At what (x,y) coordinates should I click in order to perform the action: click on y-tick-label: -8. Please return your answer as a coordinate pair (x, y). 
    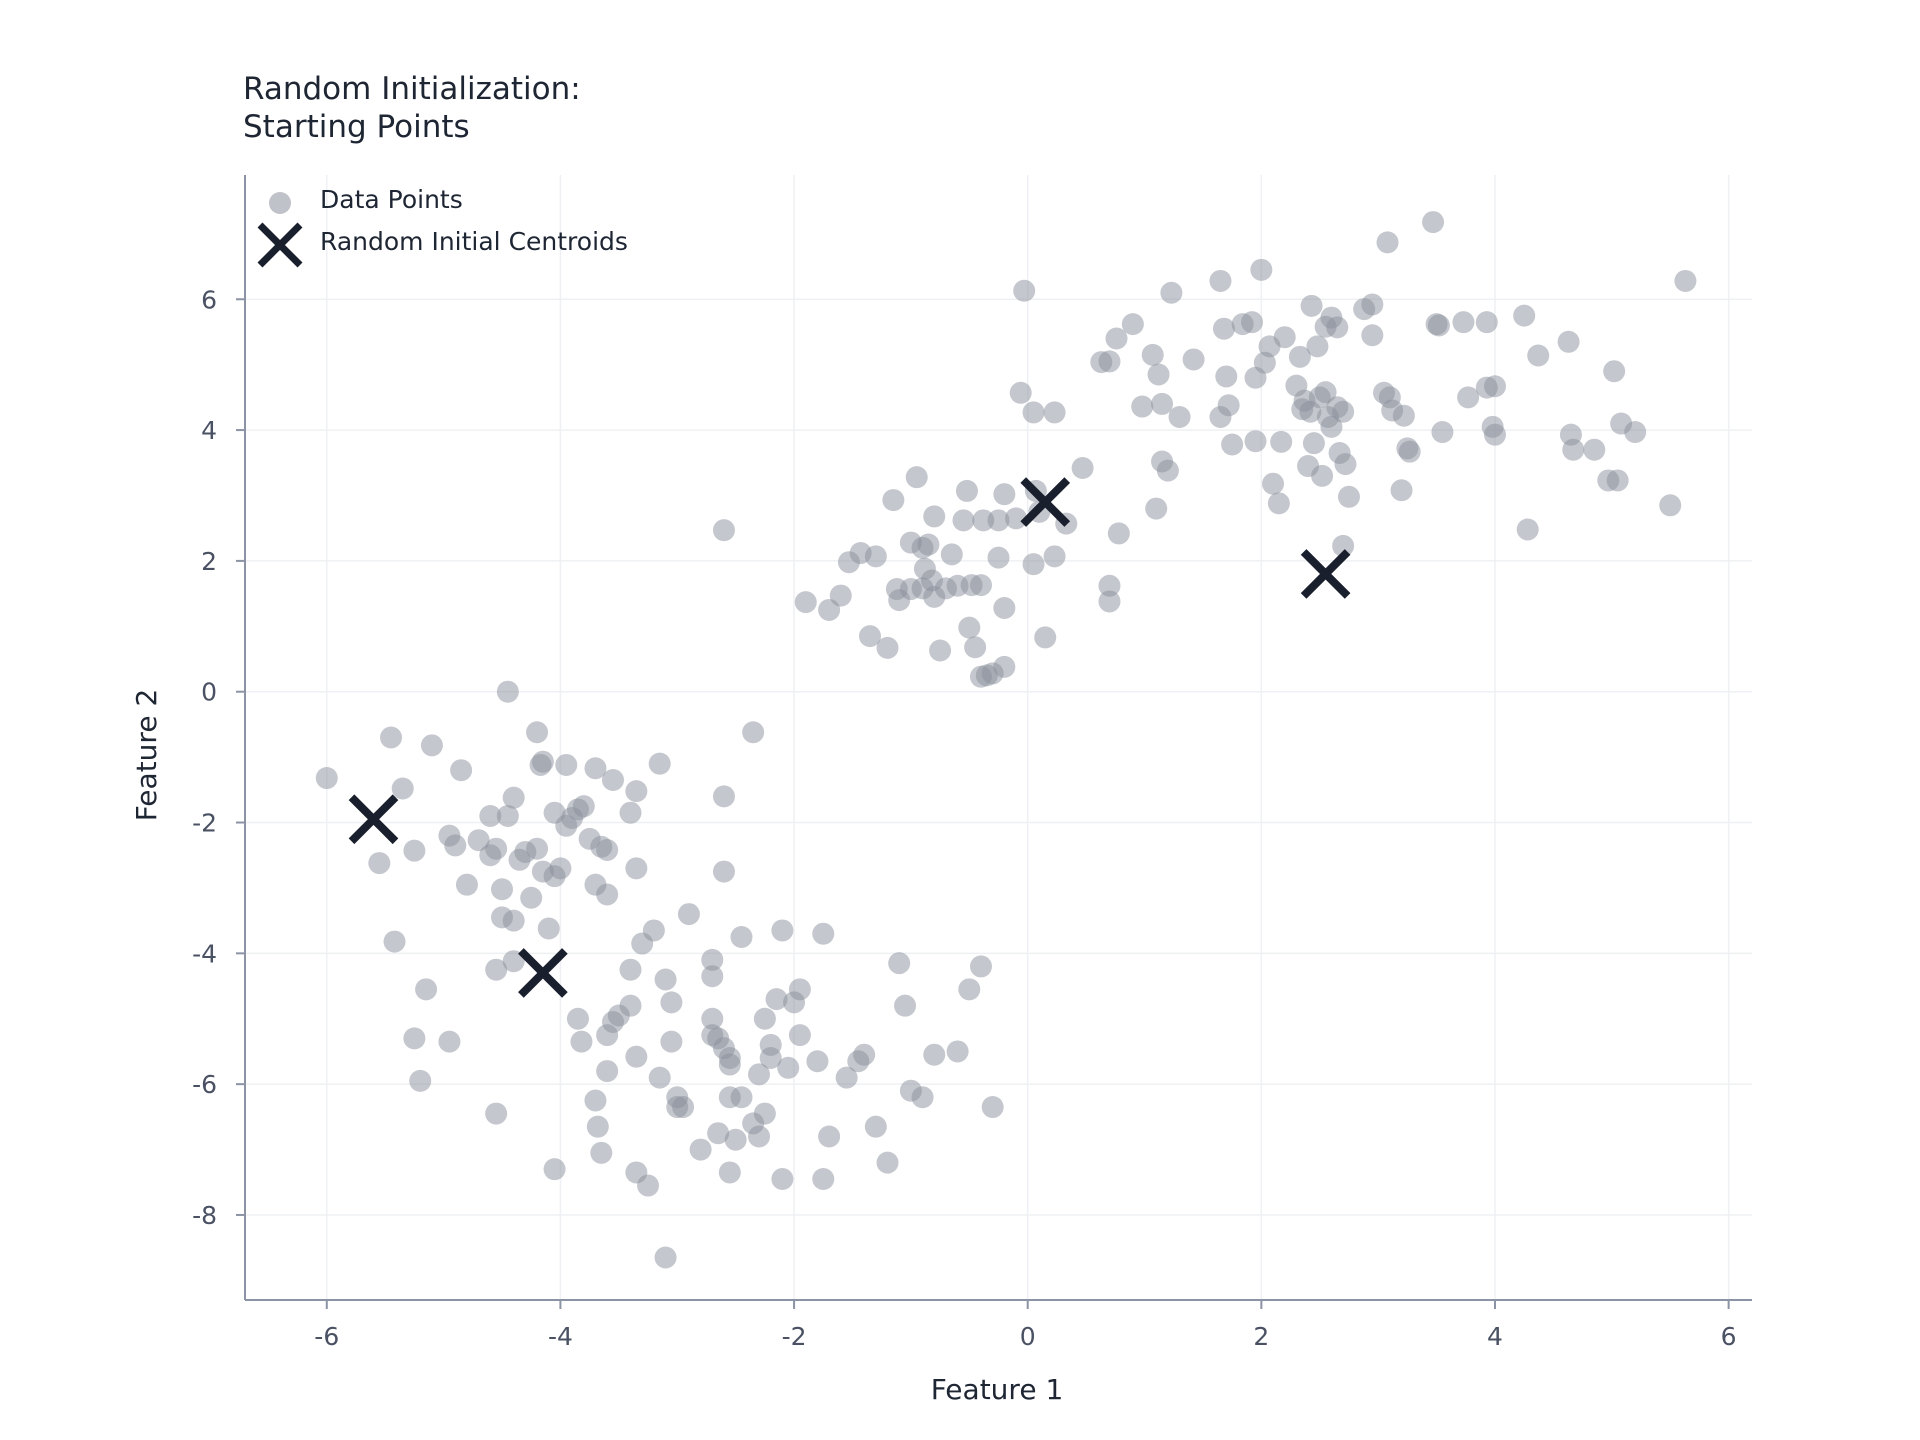
    Looking at the image, I should click on (204, 1215).